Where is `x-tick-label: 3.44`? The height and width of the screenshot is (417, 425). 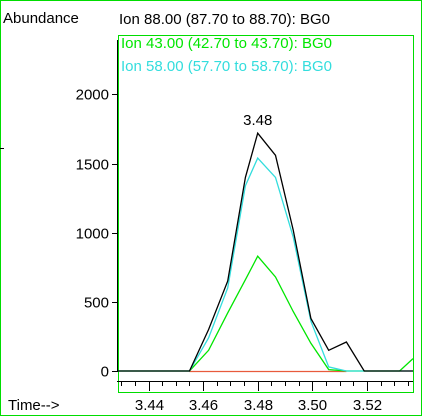 x-tick-label: 3.44 is located at coordinates (149, 405).